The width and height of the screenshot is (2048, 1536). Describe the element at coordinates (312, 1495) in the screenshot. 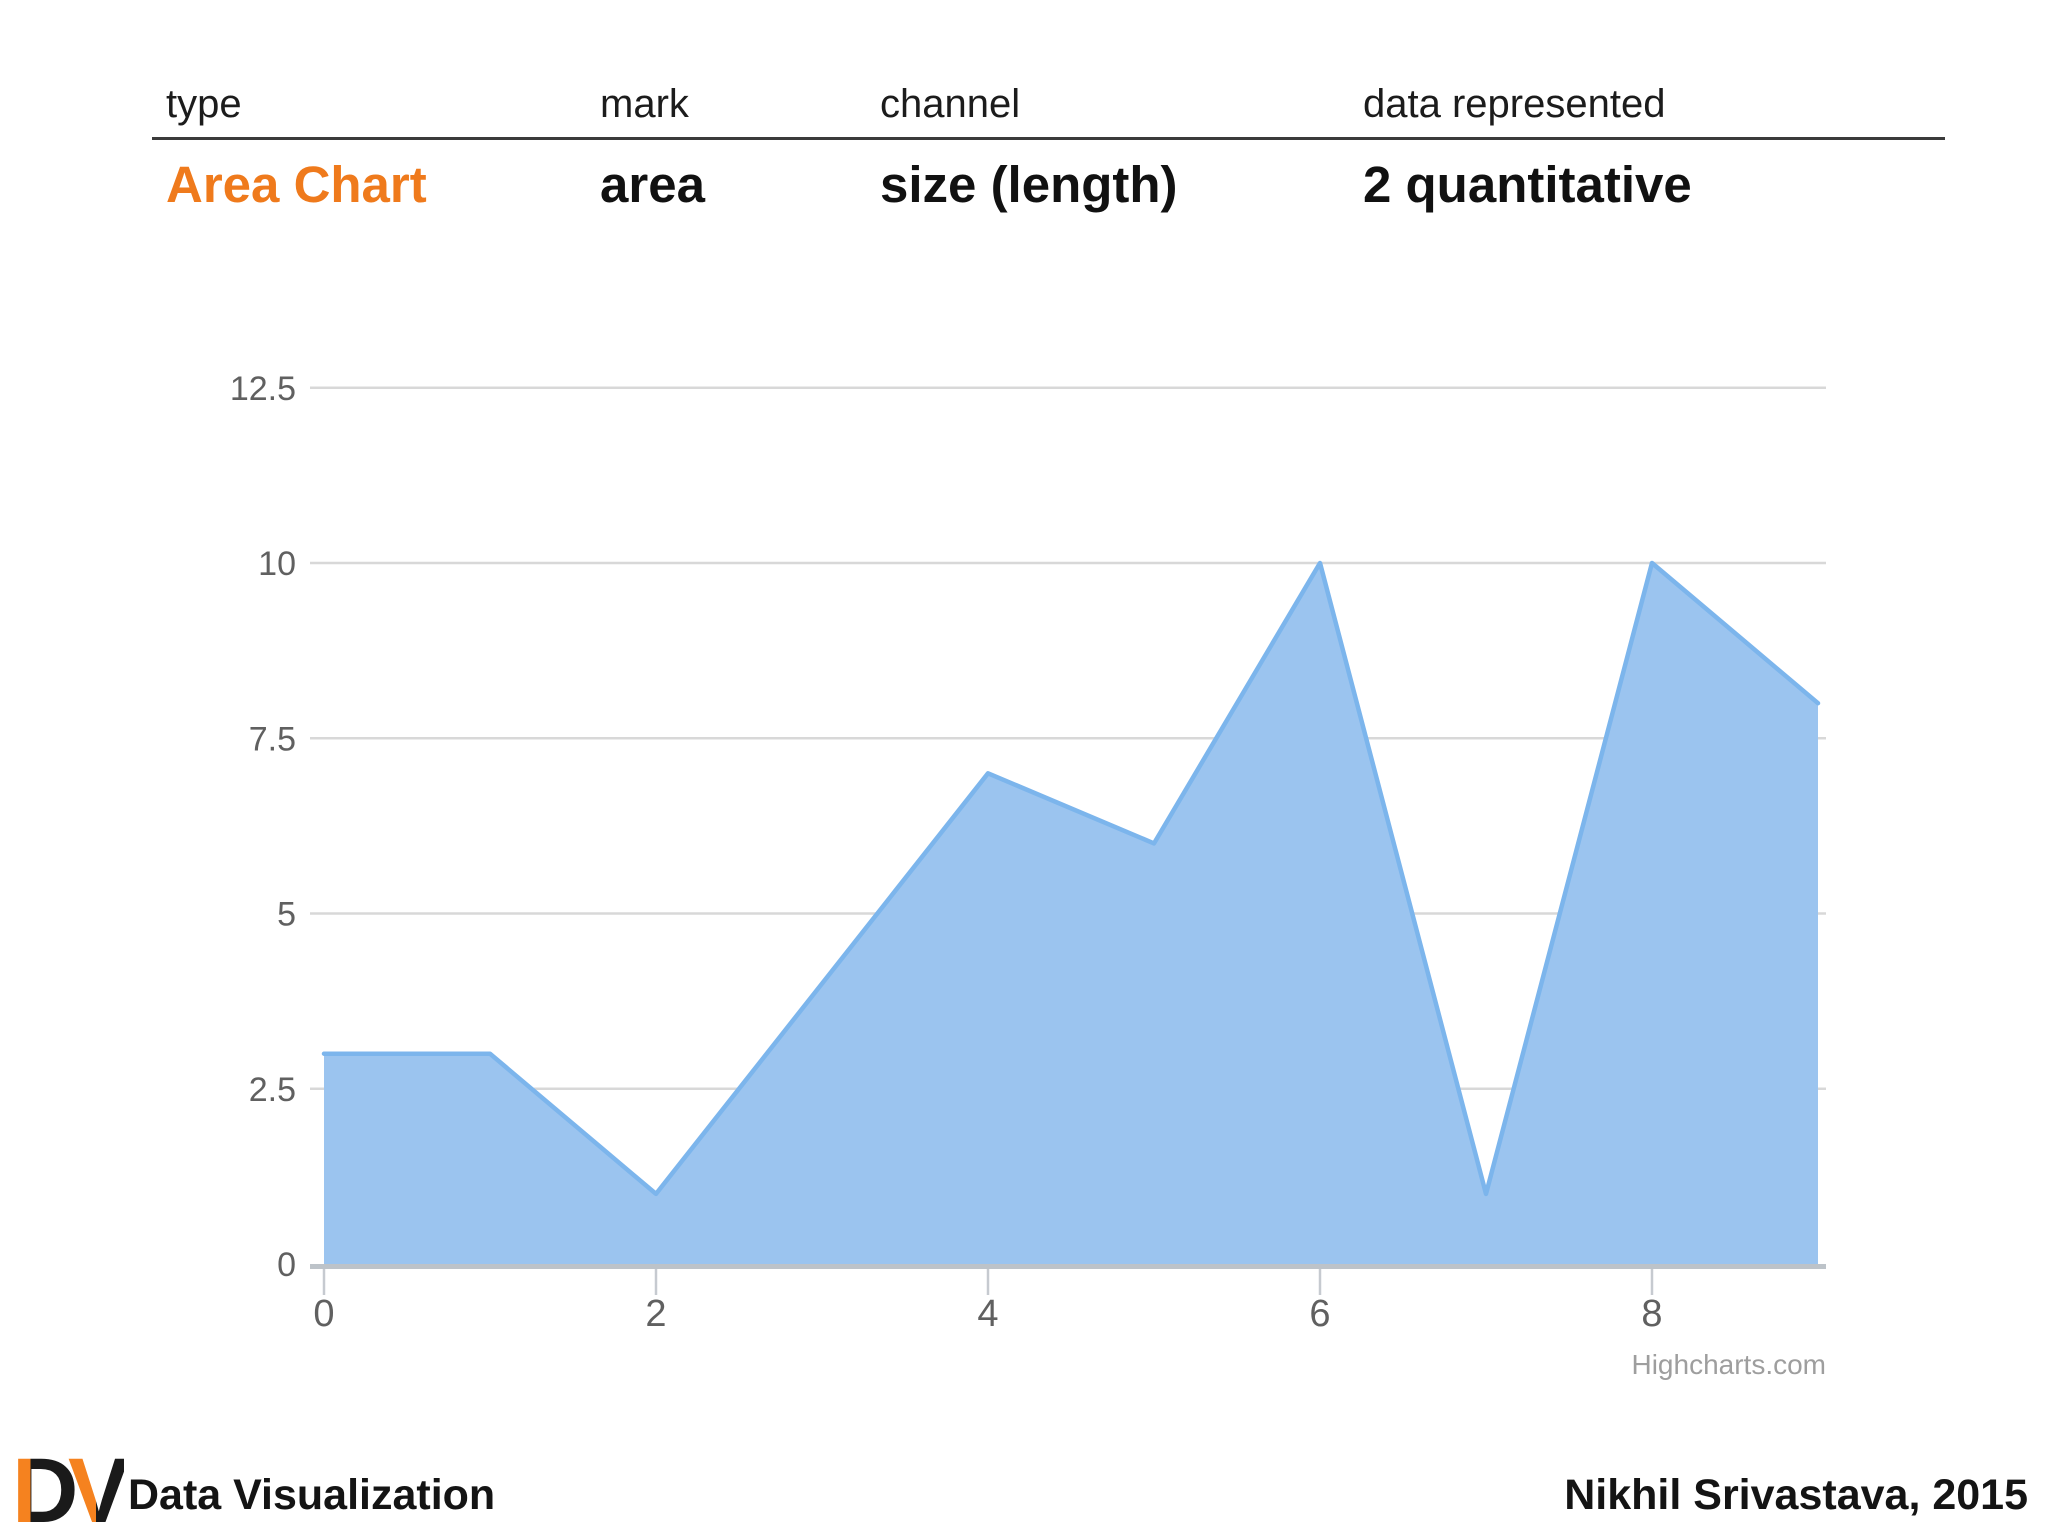

I see `footer-brand: Data Visualization` at that location.